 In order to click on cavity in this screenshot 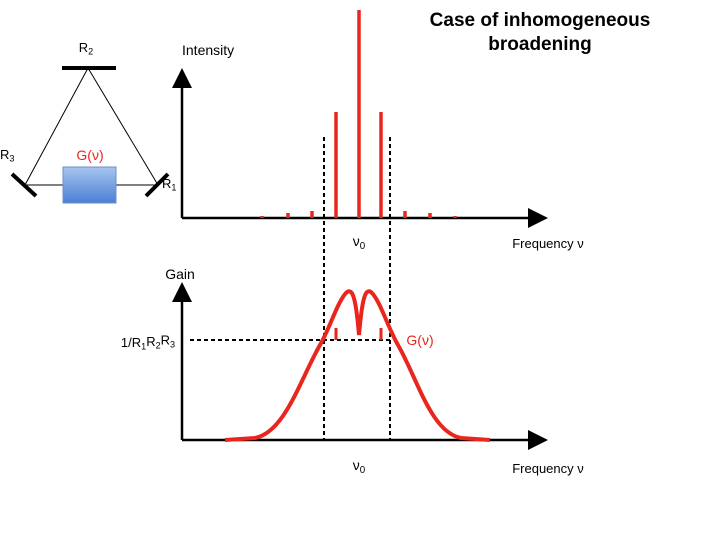, I will do `click(90, 132)`.